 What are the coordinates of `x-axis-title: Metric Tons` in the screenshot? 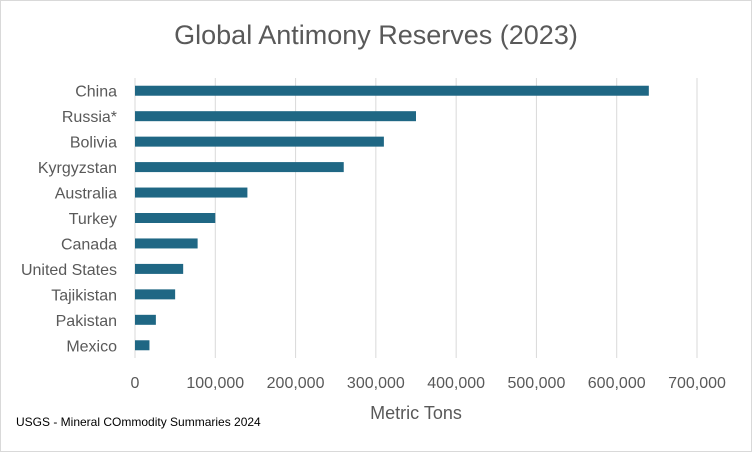 It's located at (416, 413).